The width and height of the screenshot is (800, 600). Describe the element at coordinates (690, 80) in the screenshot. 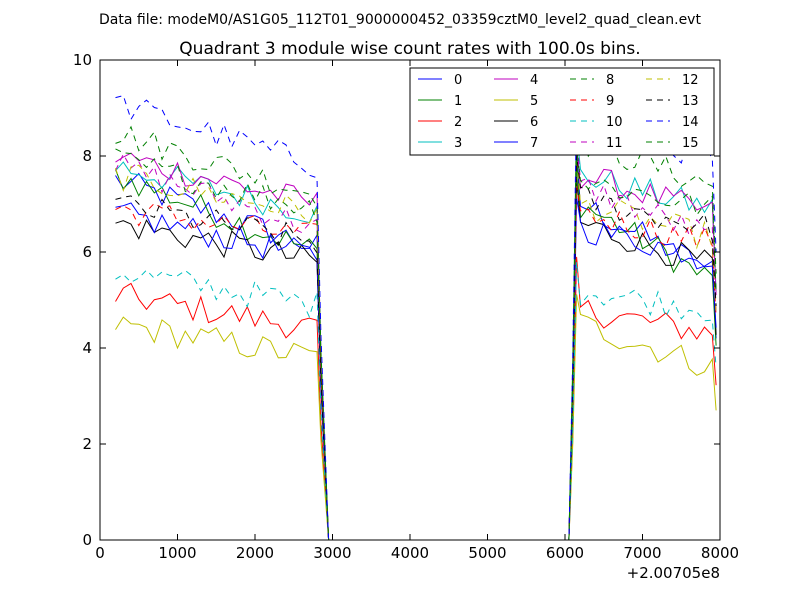

I see `legend-label-12: 12` at that location.